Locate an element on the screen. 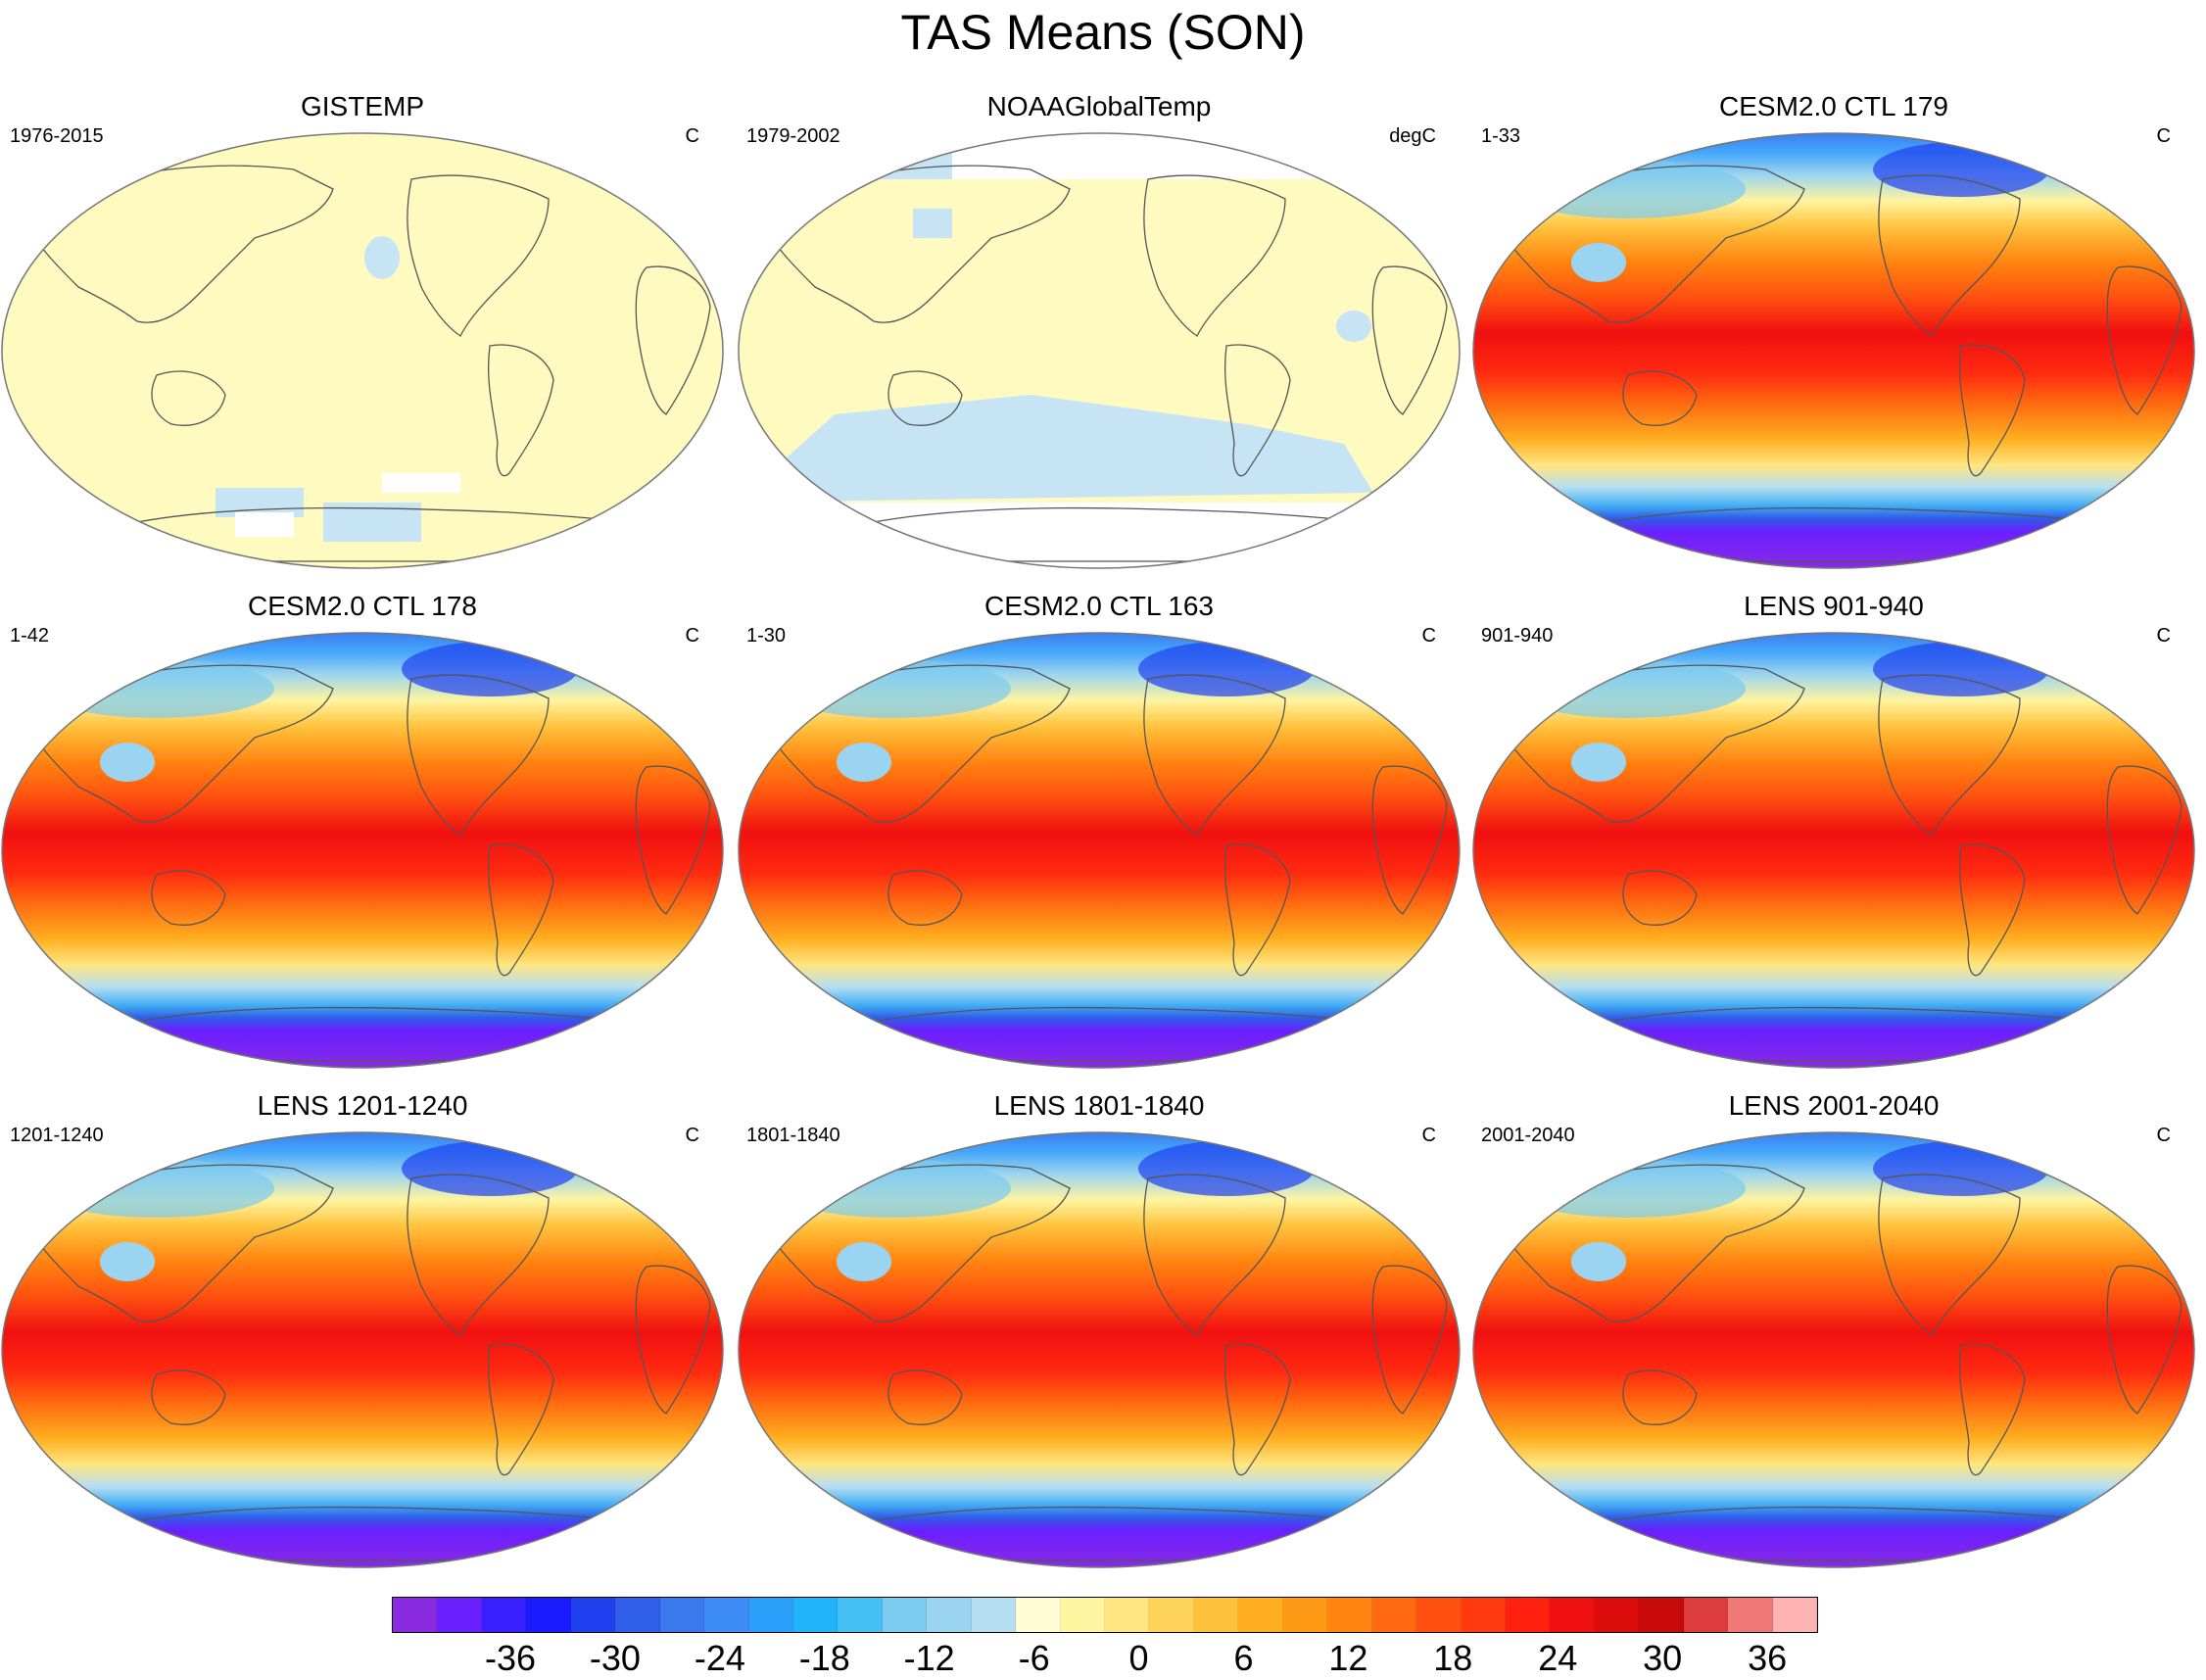 Image resolution: width=2206 pixels, height=1680 pixels. panel-period-label: 1976-2015 is located at coordinates (57, 136).